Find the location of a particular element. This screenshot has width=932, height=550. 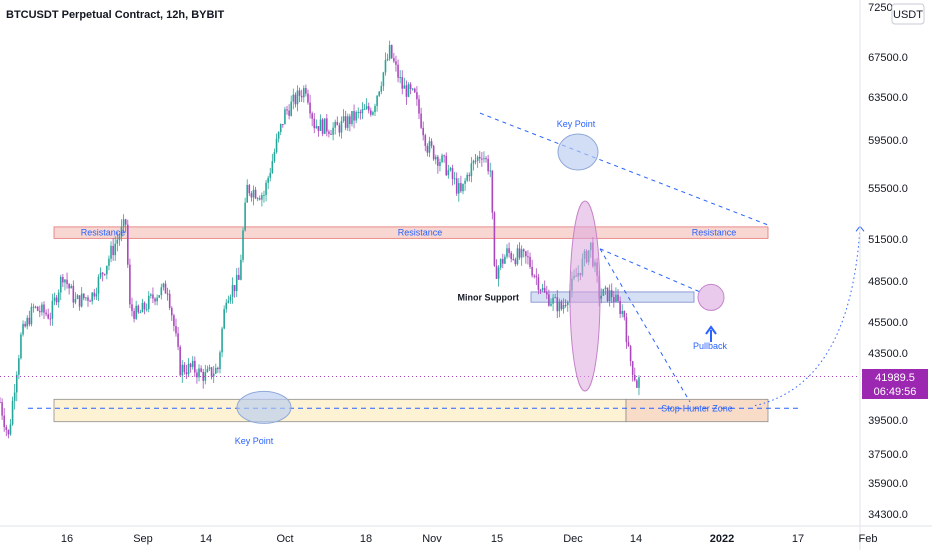

pullback-label: Pullback is located at coordinates (710, 346).